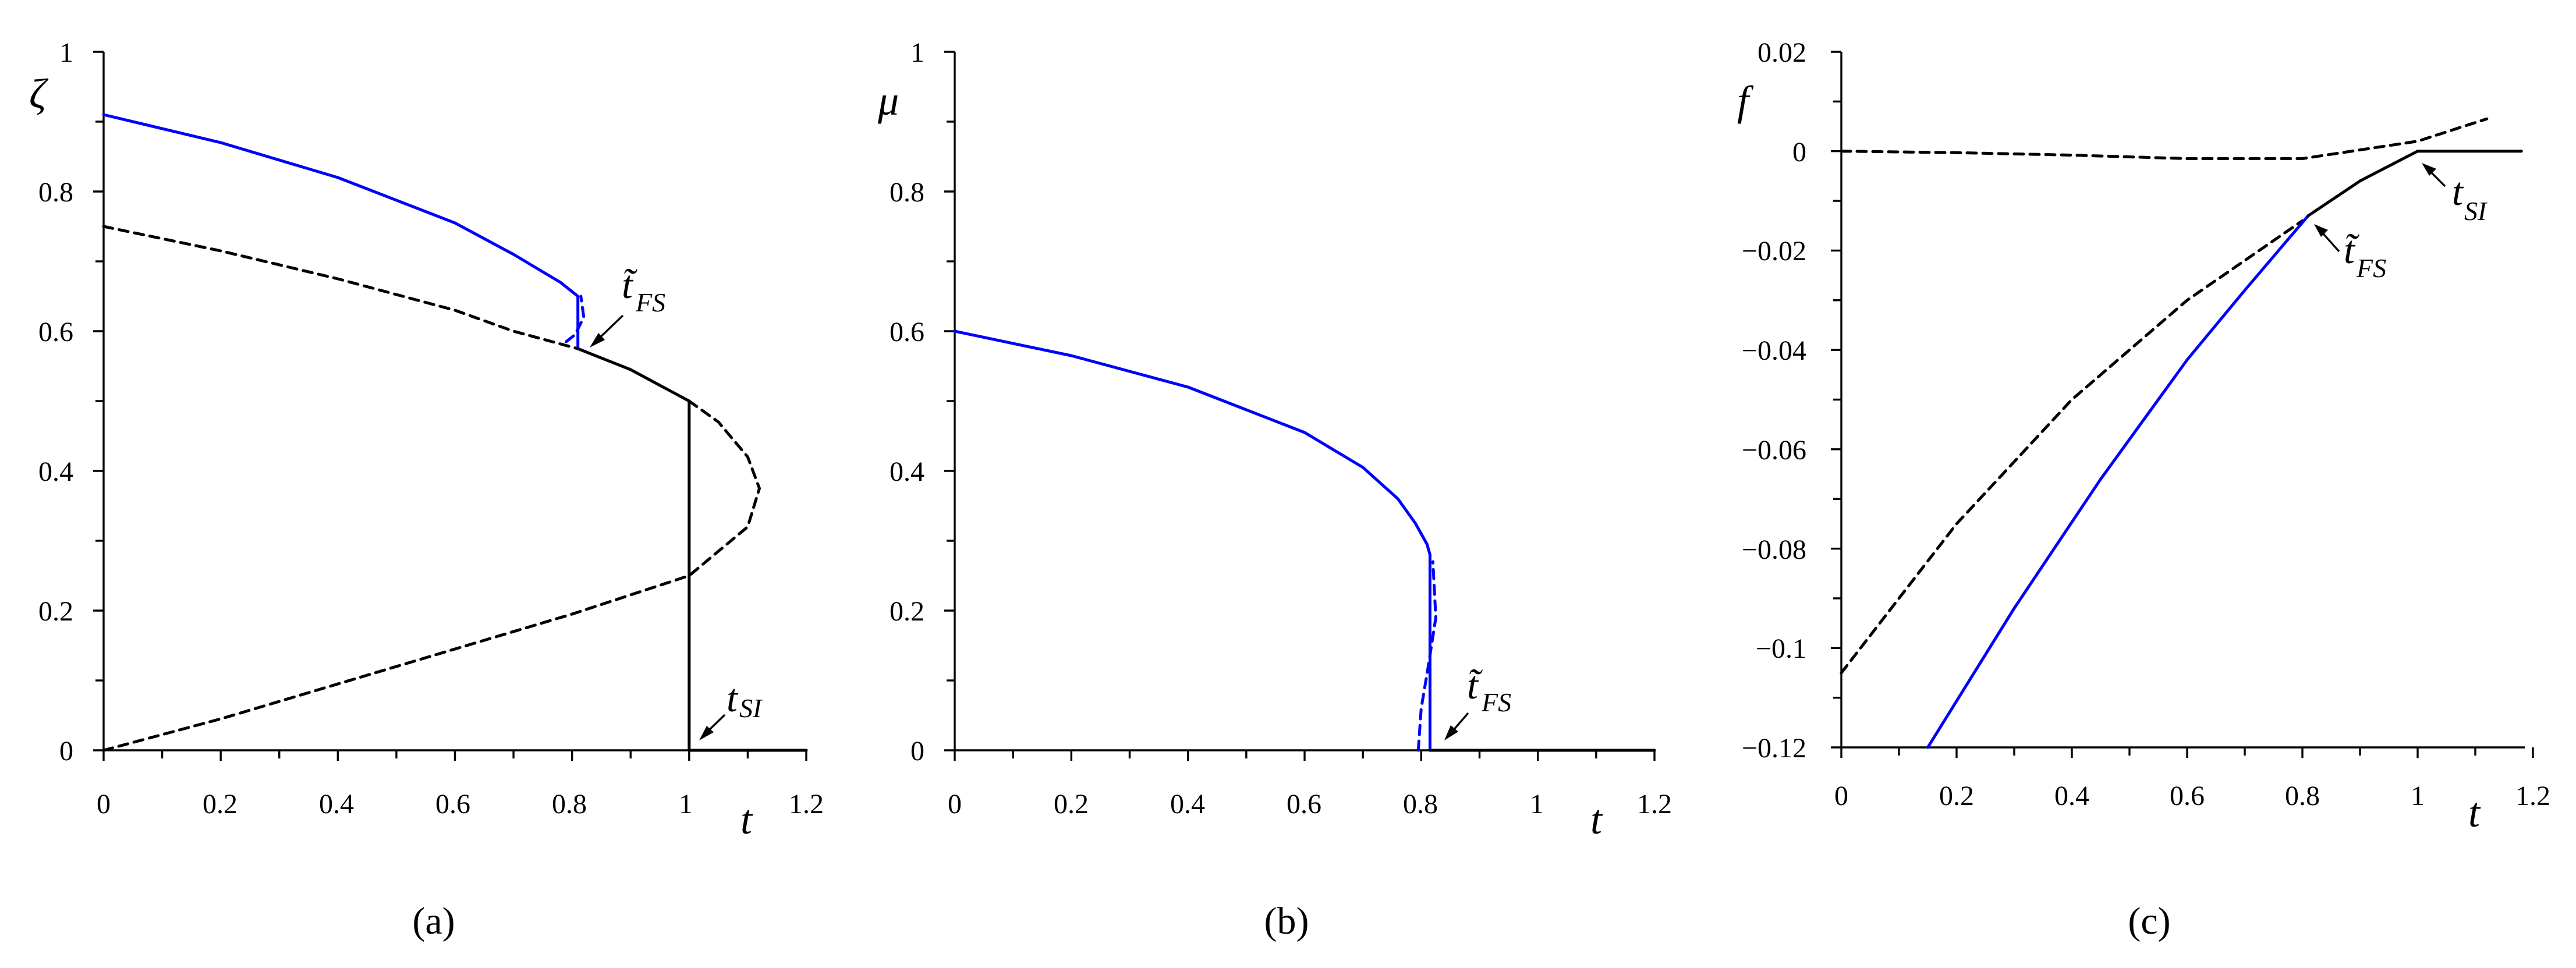 The height and width of the screenshot is (968, 2576). I want to click on panel-a-x-tick-labels: 0 0.2 0.4 0.6 0.8 1 1.2, so click(460, 804).